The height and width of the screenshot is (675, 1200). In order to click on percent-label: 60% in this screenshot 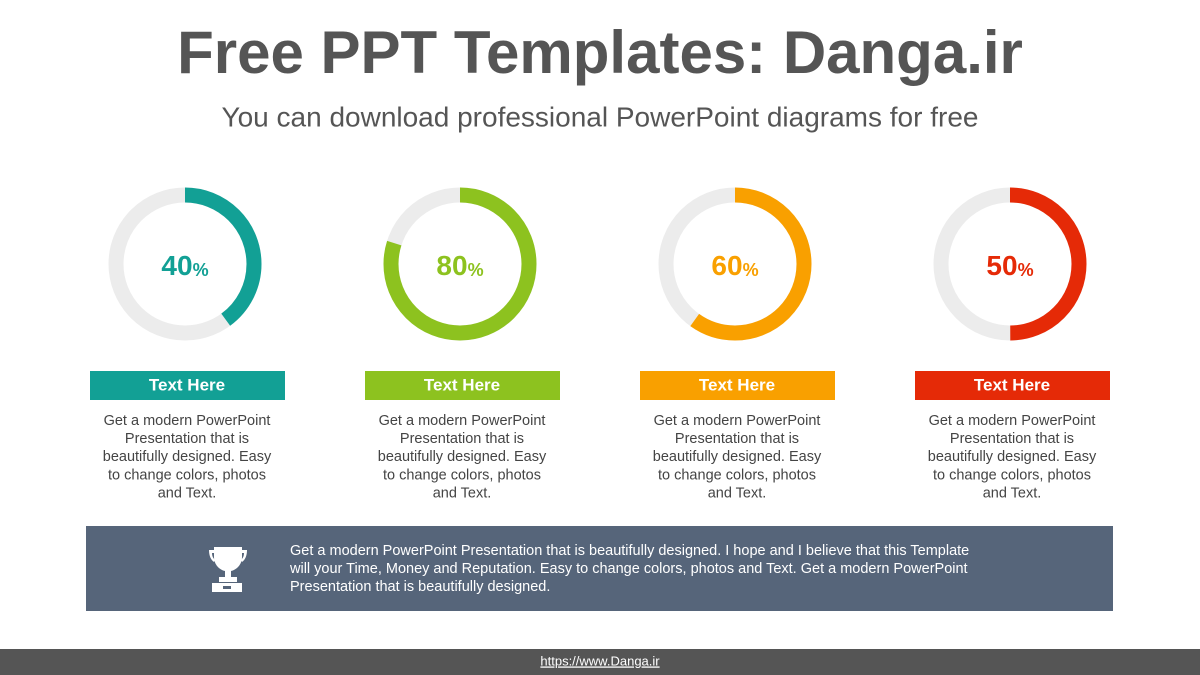, I will do `click(734, 265)`.